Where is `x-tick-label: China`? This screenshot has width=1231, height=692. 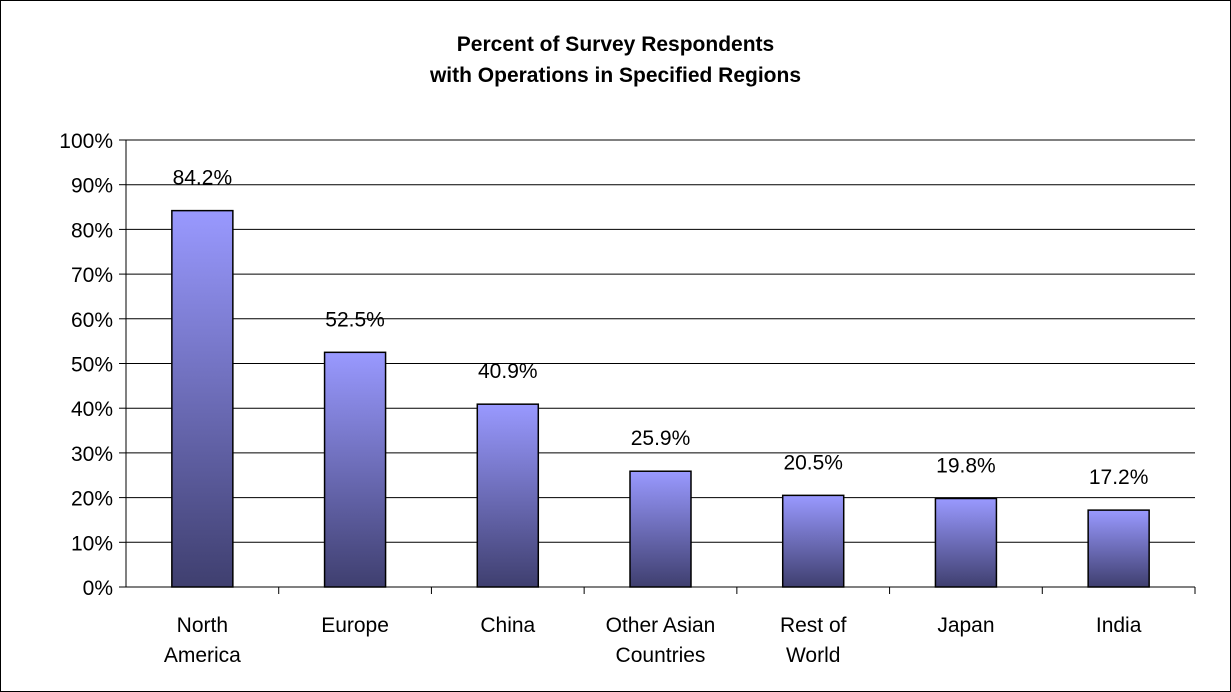
x-tick-label: China is located at coordinates (507, 625).